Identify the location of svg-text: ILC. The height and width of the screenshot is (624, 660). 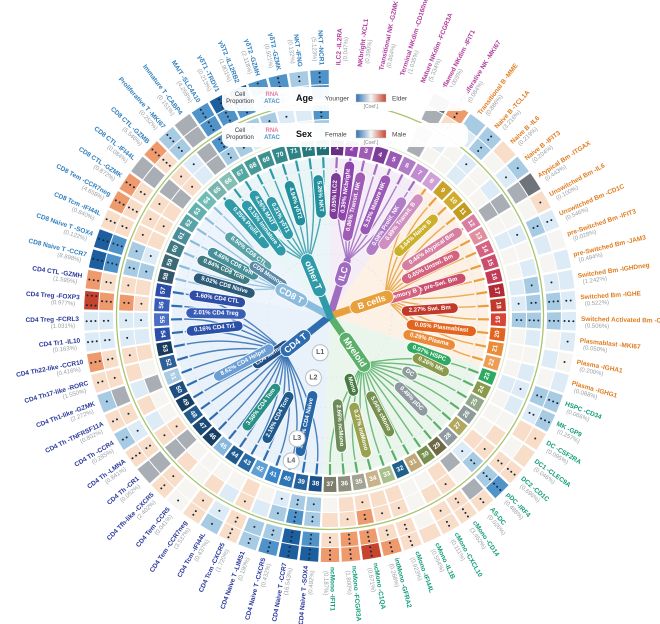
(343, 273).